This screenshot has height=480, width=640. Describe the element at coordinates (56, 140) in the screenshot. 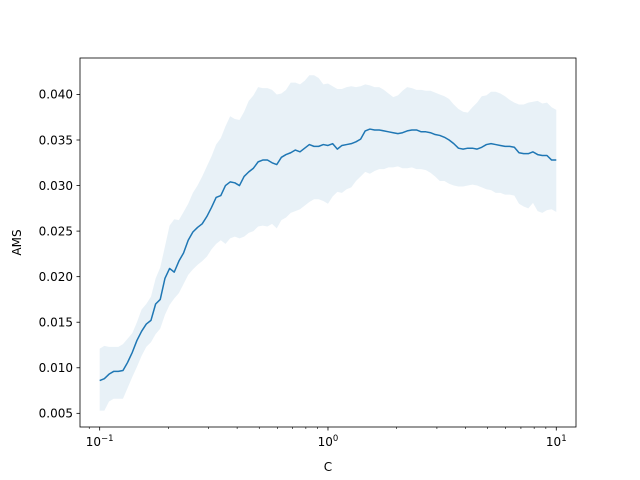

I see `y-tick-label: 0.035` at that location.